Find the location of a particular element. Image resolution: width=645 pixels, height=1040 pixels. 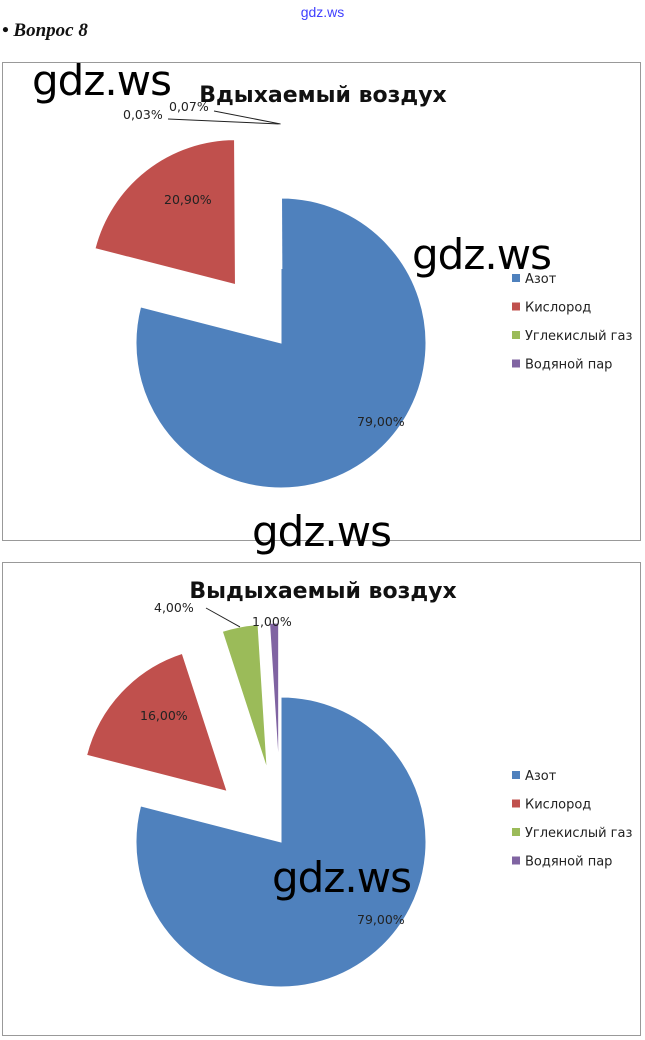

data-label: 0,07% is located at coordinates (189, 106).